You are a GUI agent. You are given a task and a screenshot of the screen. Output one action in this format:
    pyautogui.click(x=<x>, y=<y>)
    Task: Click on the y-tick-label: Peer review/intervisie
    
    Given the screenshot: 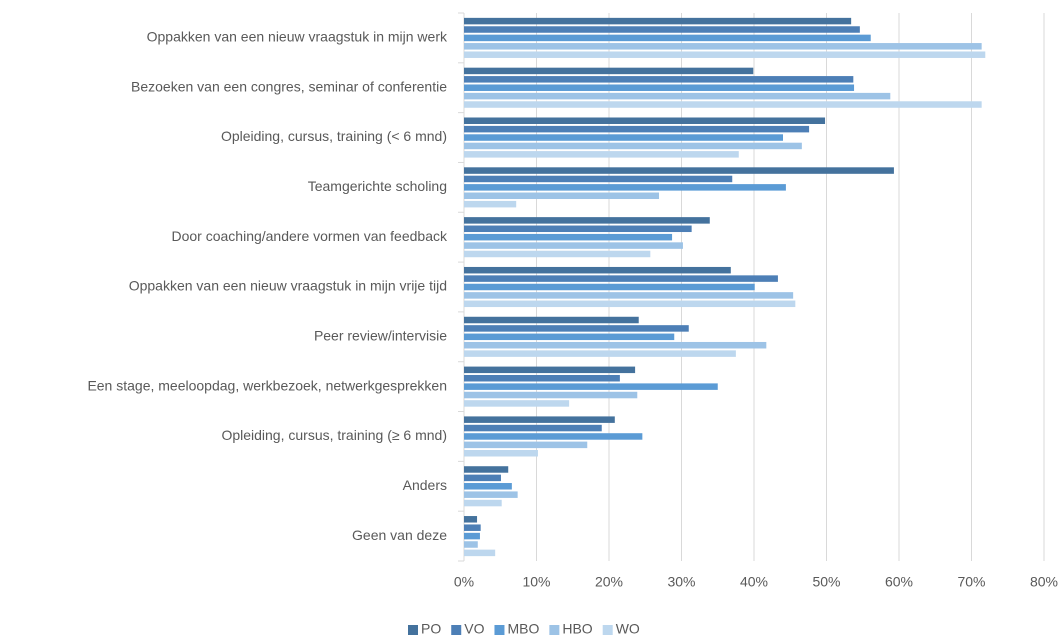 What is the action you would take?
    pyautogui.click(x=380, y=336)
    